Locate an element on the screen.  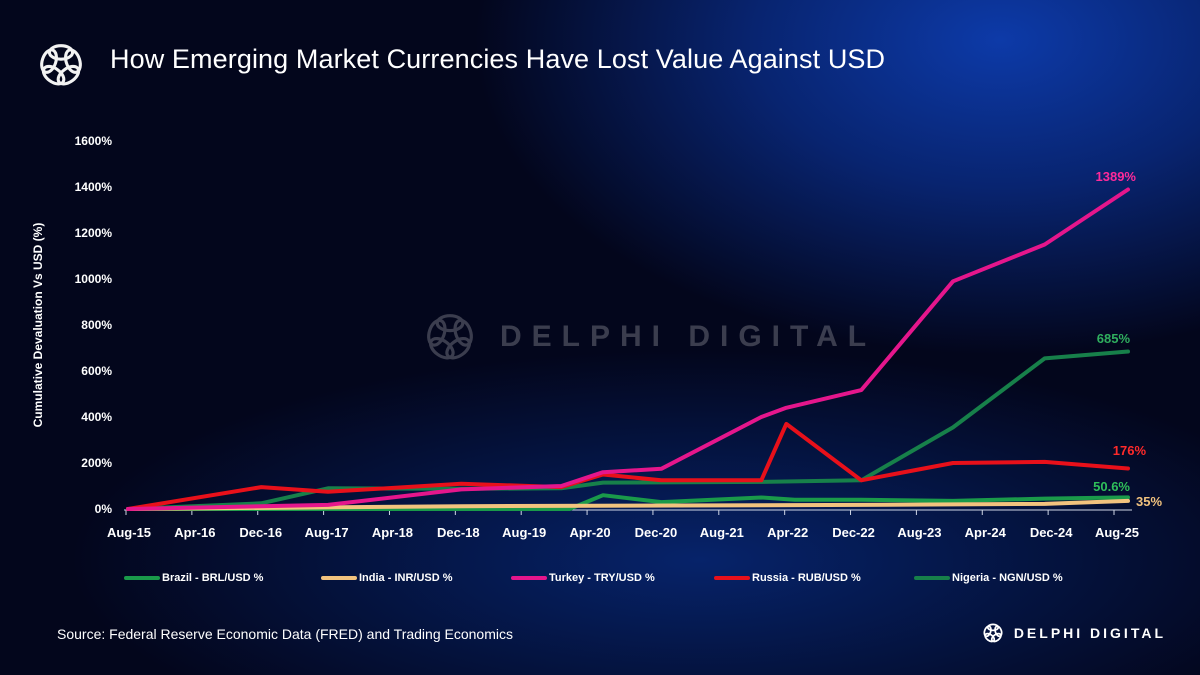
y-tick-label: 1400% is located at coordinates (94, 187).